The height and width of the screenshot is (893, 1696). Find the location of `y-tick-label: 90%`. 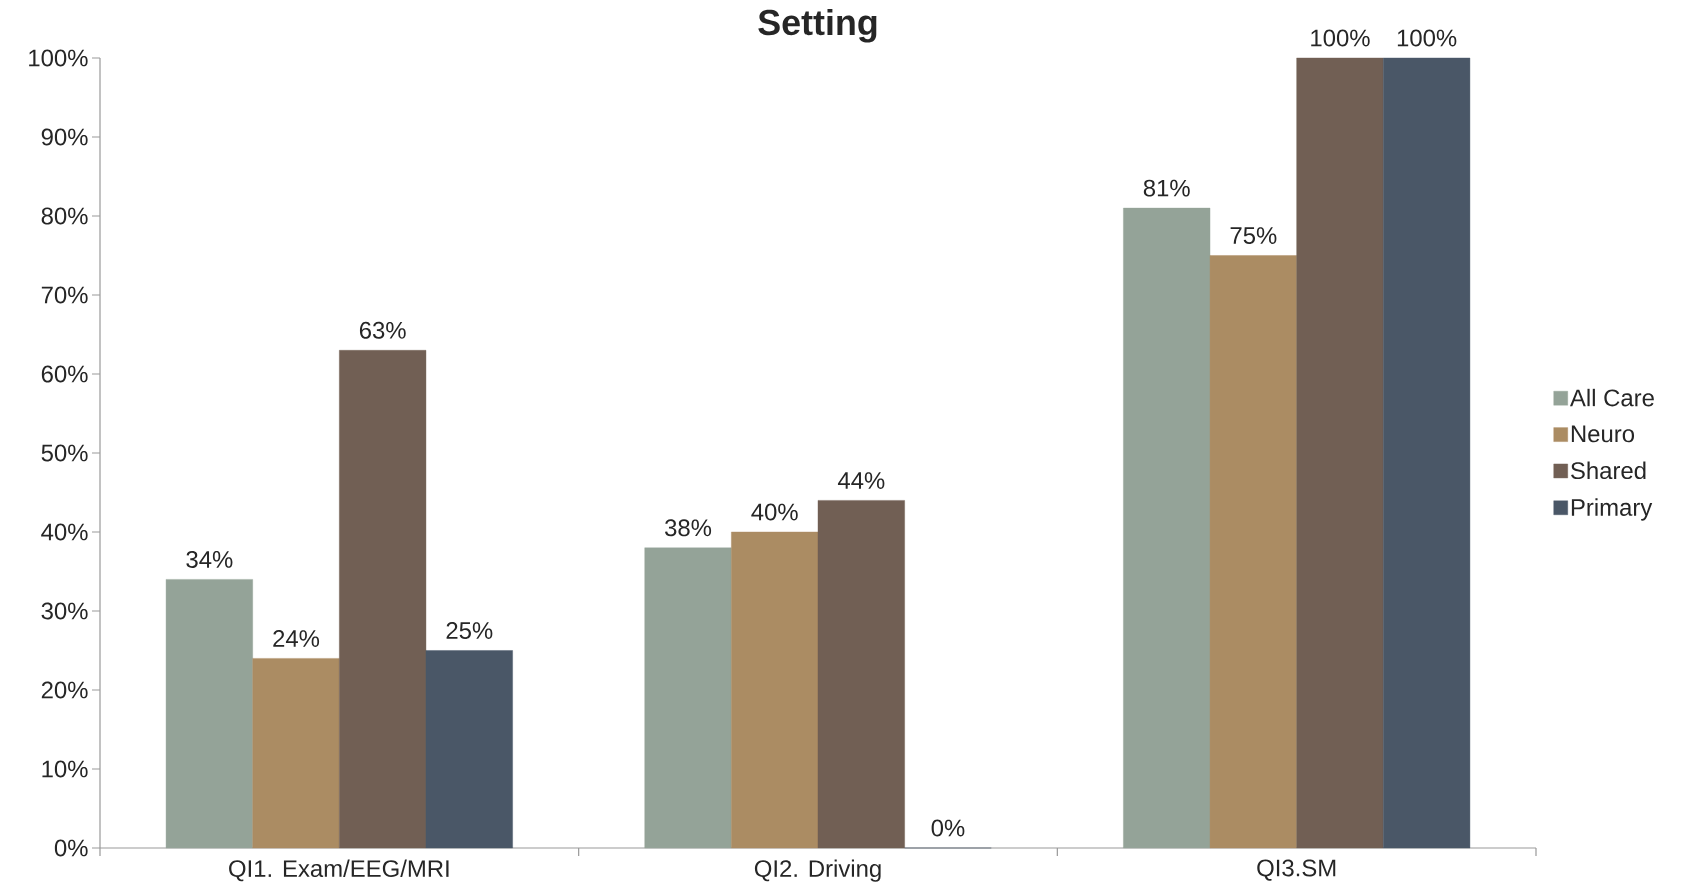

y-tick-label: 90% is located at coordinates (64, 137).